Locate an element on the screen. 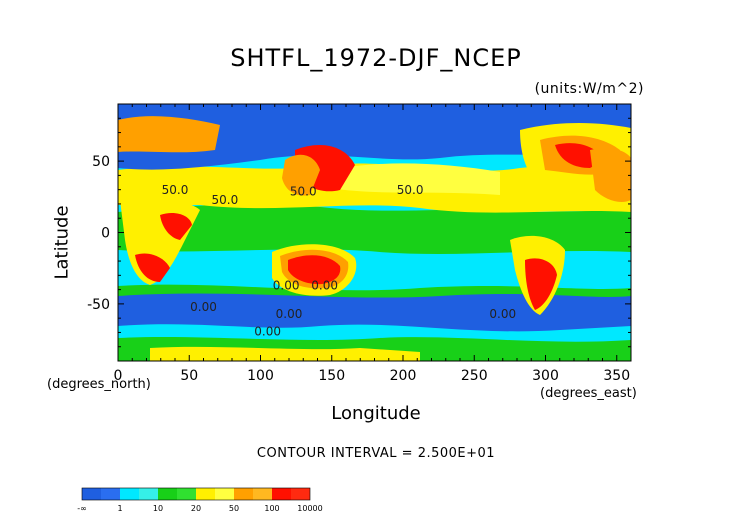  x-tick-label: 200 is located at coordinates (403, 376).